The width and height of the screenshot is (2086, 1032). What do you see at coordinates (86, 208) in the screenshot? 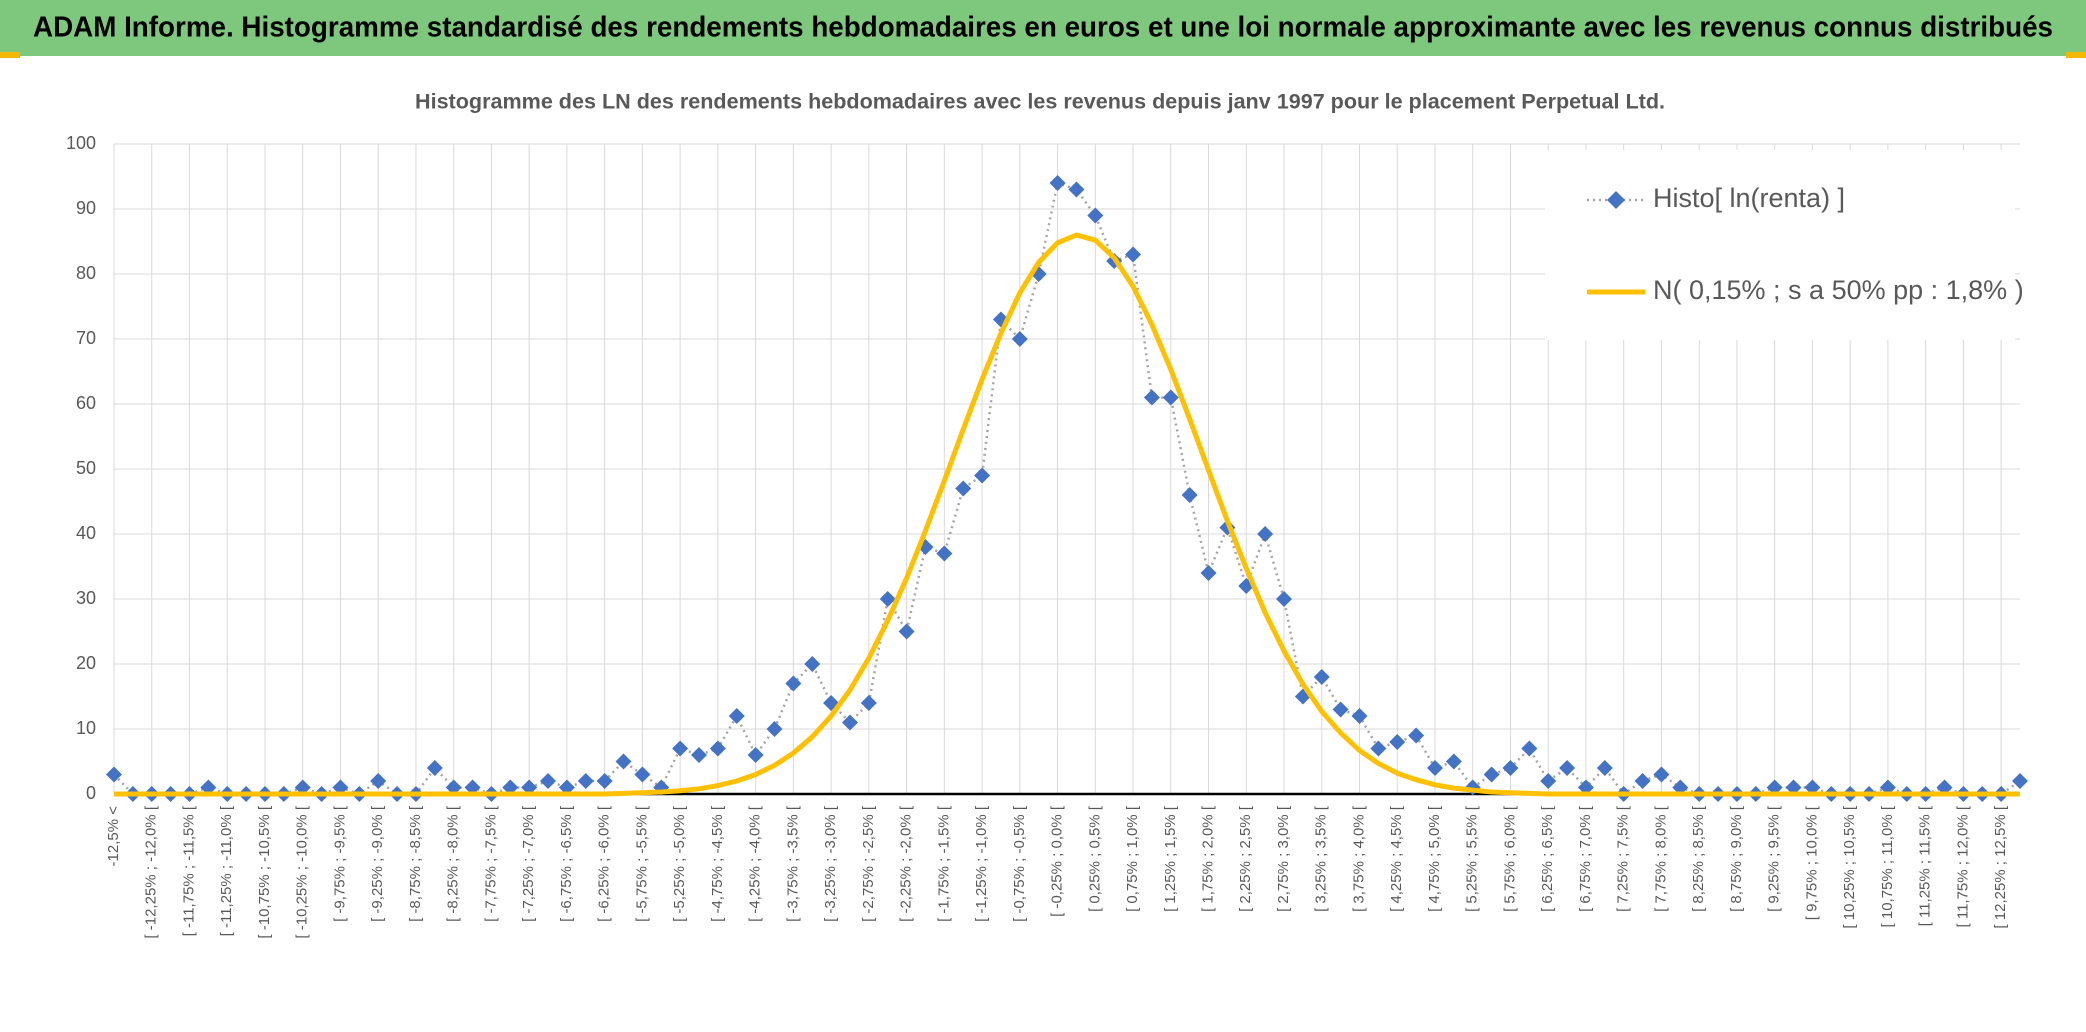
I see `y-tick-label: 90` at bounding box center [86, 208].